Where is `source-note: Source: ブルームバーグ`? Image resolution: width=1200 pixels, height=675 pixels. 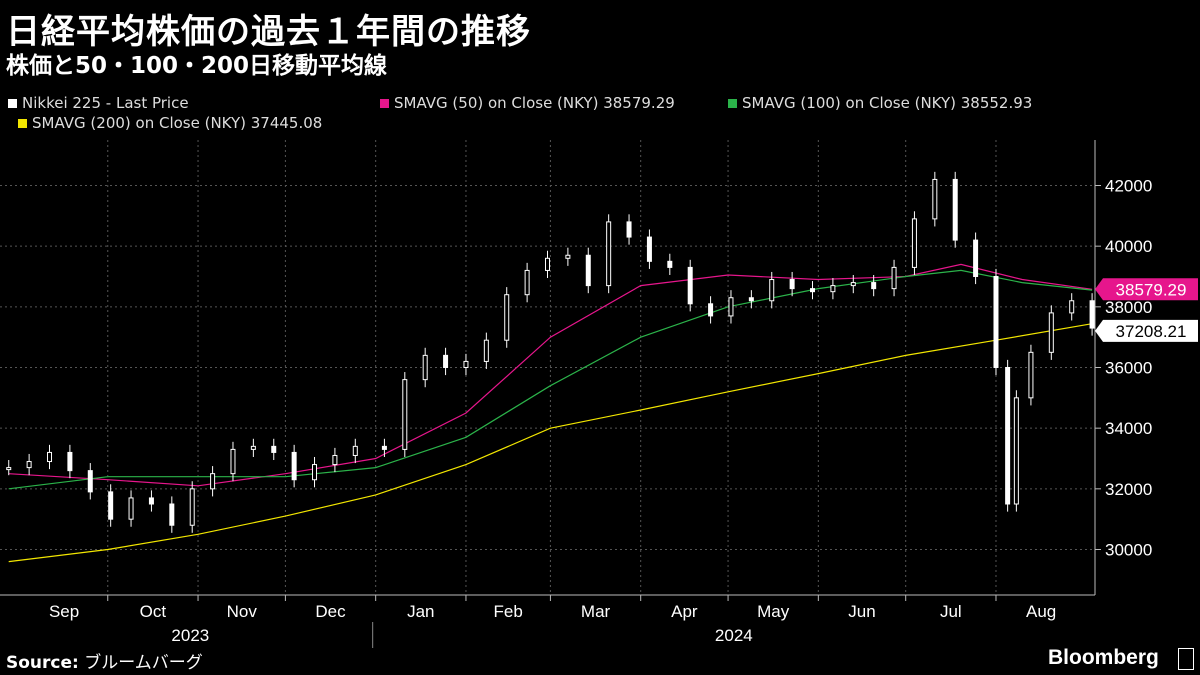 source-note: Source: ブルームバーグ is located at coordinates (104, 660).